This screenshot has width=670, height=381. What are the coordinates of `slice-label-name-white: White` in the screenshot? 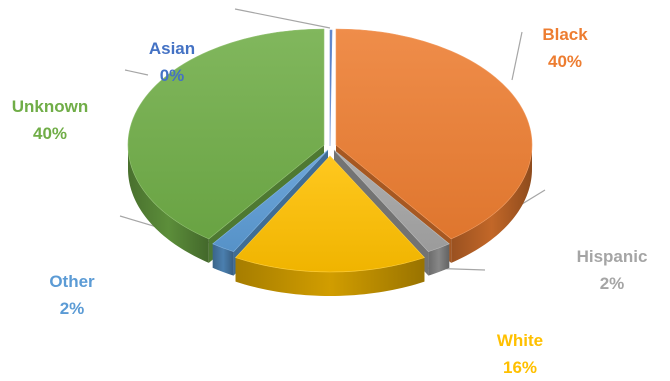 It's located at (520, 340).